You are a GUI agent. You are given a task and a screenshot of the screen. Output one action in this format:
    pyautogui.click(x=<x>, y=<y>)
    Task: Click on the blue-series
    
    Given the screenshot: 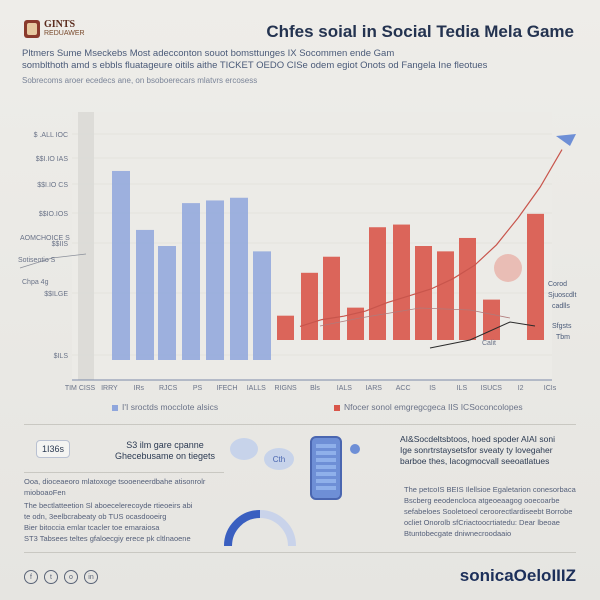 What is the action you would take?
    pyautogui.click(x=191, y=265)
    